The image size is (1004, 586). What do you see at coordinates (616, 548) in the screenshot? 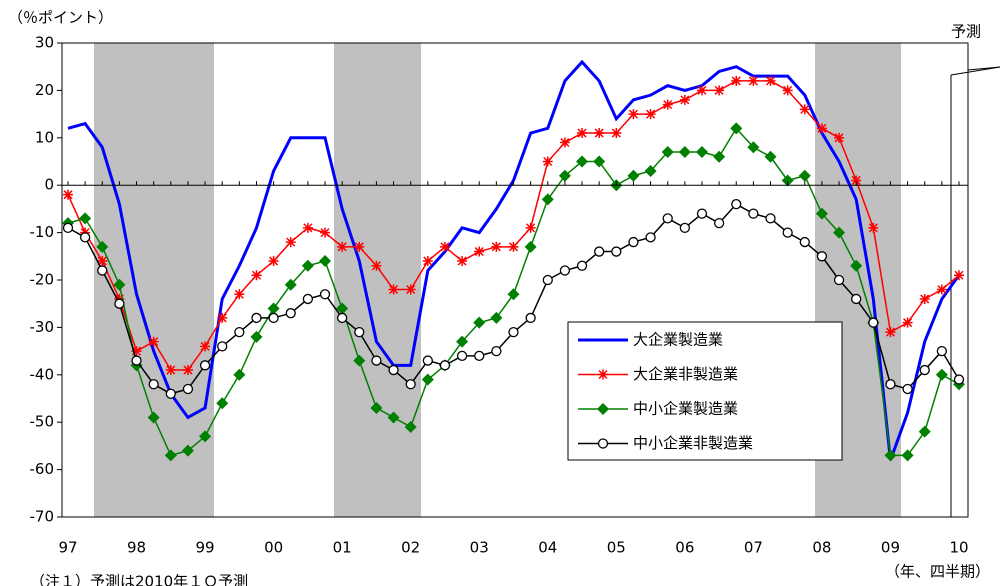
I see `x-tick-label: 05` at bounding box center [616, 548].